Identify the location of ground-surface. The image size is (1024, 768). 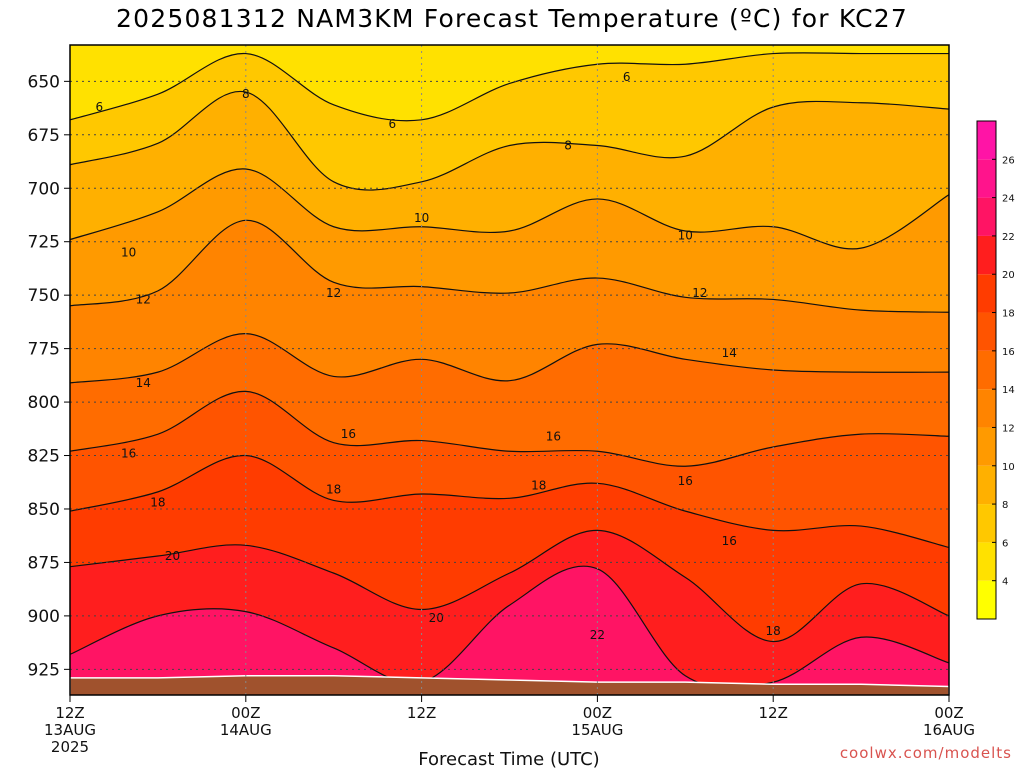
(509, 685).